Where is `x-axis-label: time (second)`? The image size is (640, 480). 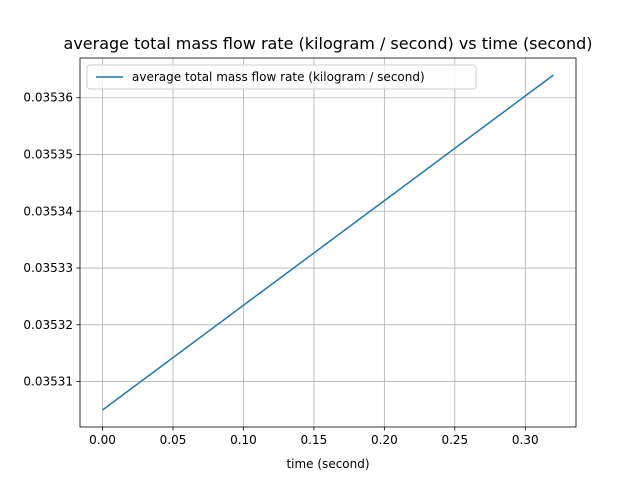 x-axis-label: time (second) is located at coordinates (327, 464).